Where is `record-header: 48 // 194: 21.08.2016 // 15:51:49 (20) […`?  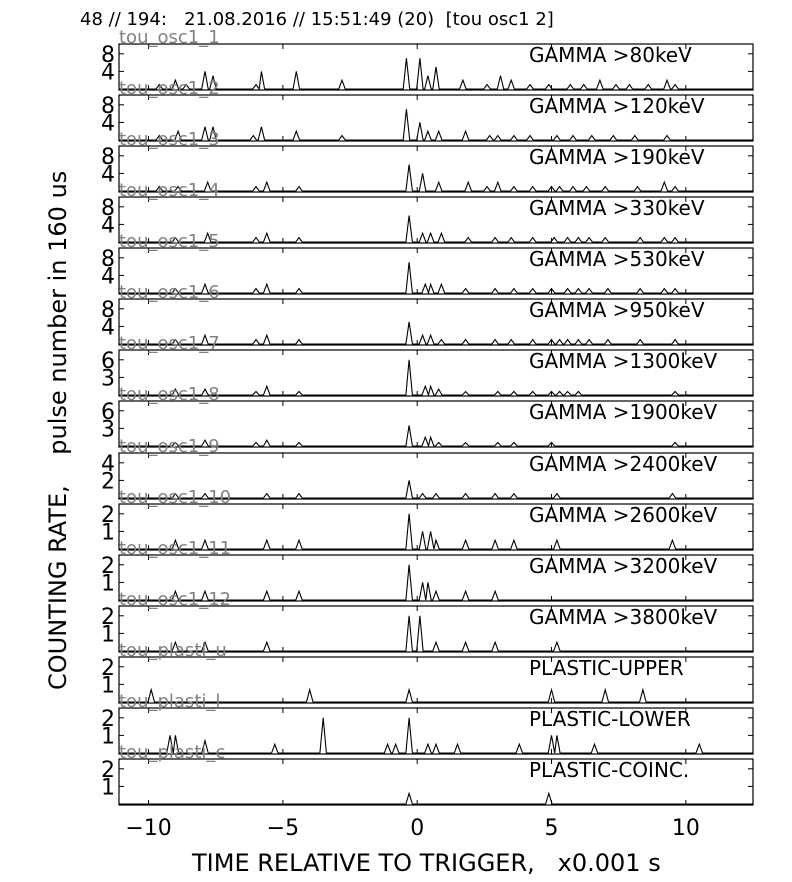 record-header: 48 // 194: 21.08.2016 // 15:51:49 (20) [… is located at coordinates (317, 19).